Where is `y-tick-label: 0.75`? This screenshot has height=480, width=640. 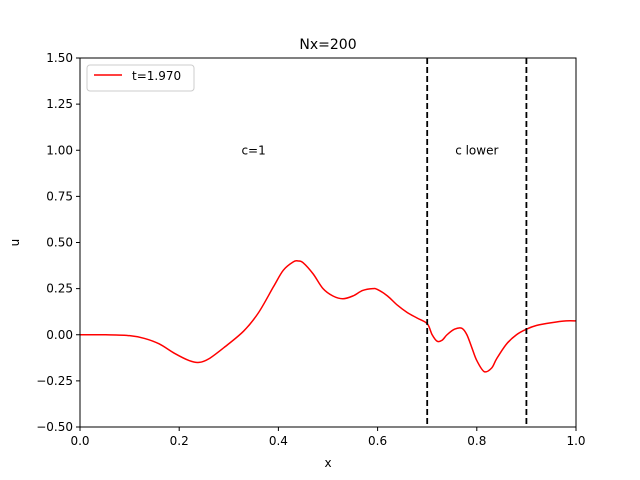
y-tick-label: 0.75 is located at coordinates (59, 196).